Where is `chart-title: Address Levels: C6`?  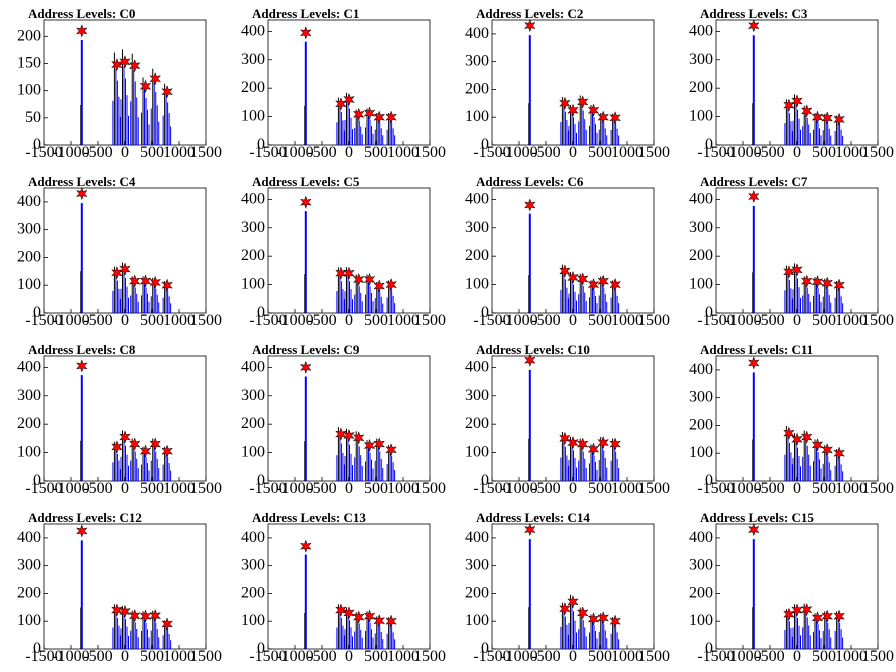 chart-title: Address Levels: C6 is located at coordinates (530, 181).